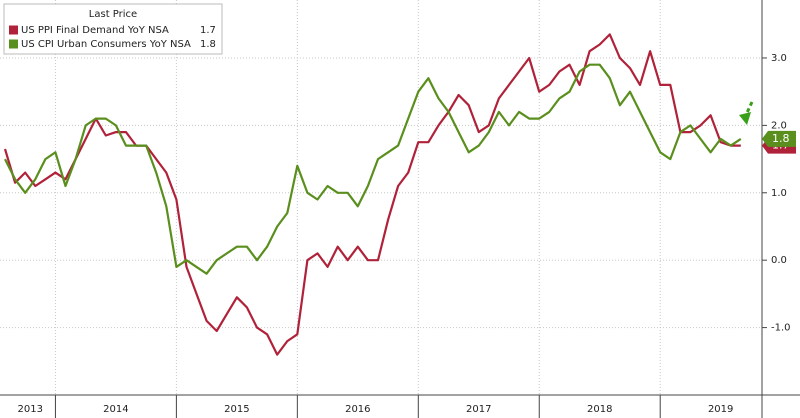  Describe the element at coordinates (208, 44) in the screenshot. I see `legend-value: 1.8` at that location.